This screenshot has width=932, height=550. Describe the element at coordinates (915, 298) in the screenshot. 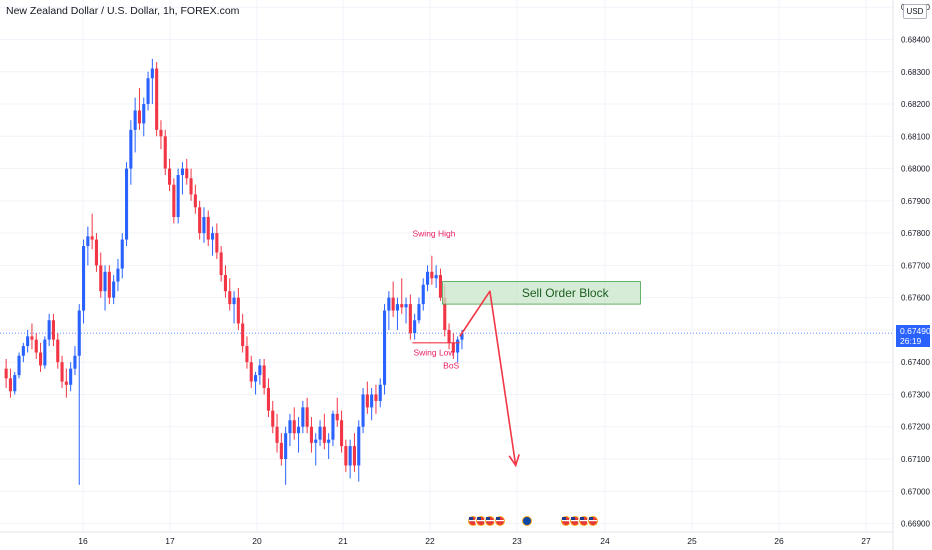

I see `y-tick-label: 0.67600` at that location.